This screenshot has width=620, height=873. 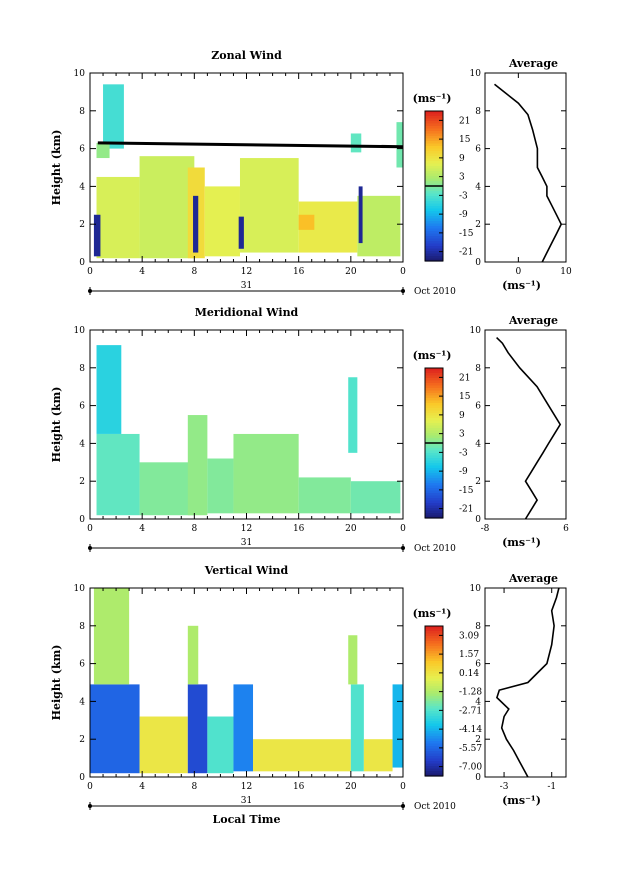 I want to click on y-axis-label: Height (km), so click(x=56, y=683).